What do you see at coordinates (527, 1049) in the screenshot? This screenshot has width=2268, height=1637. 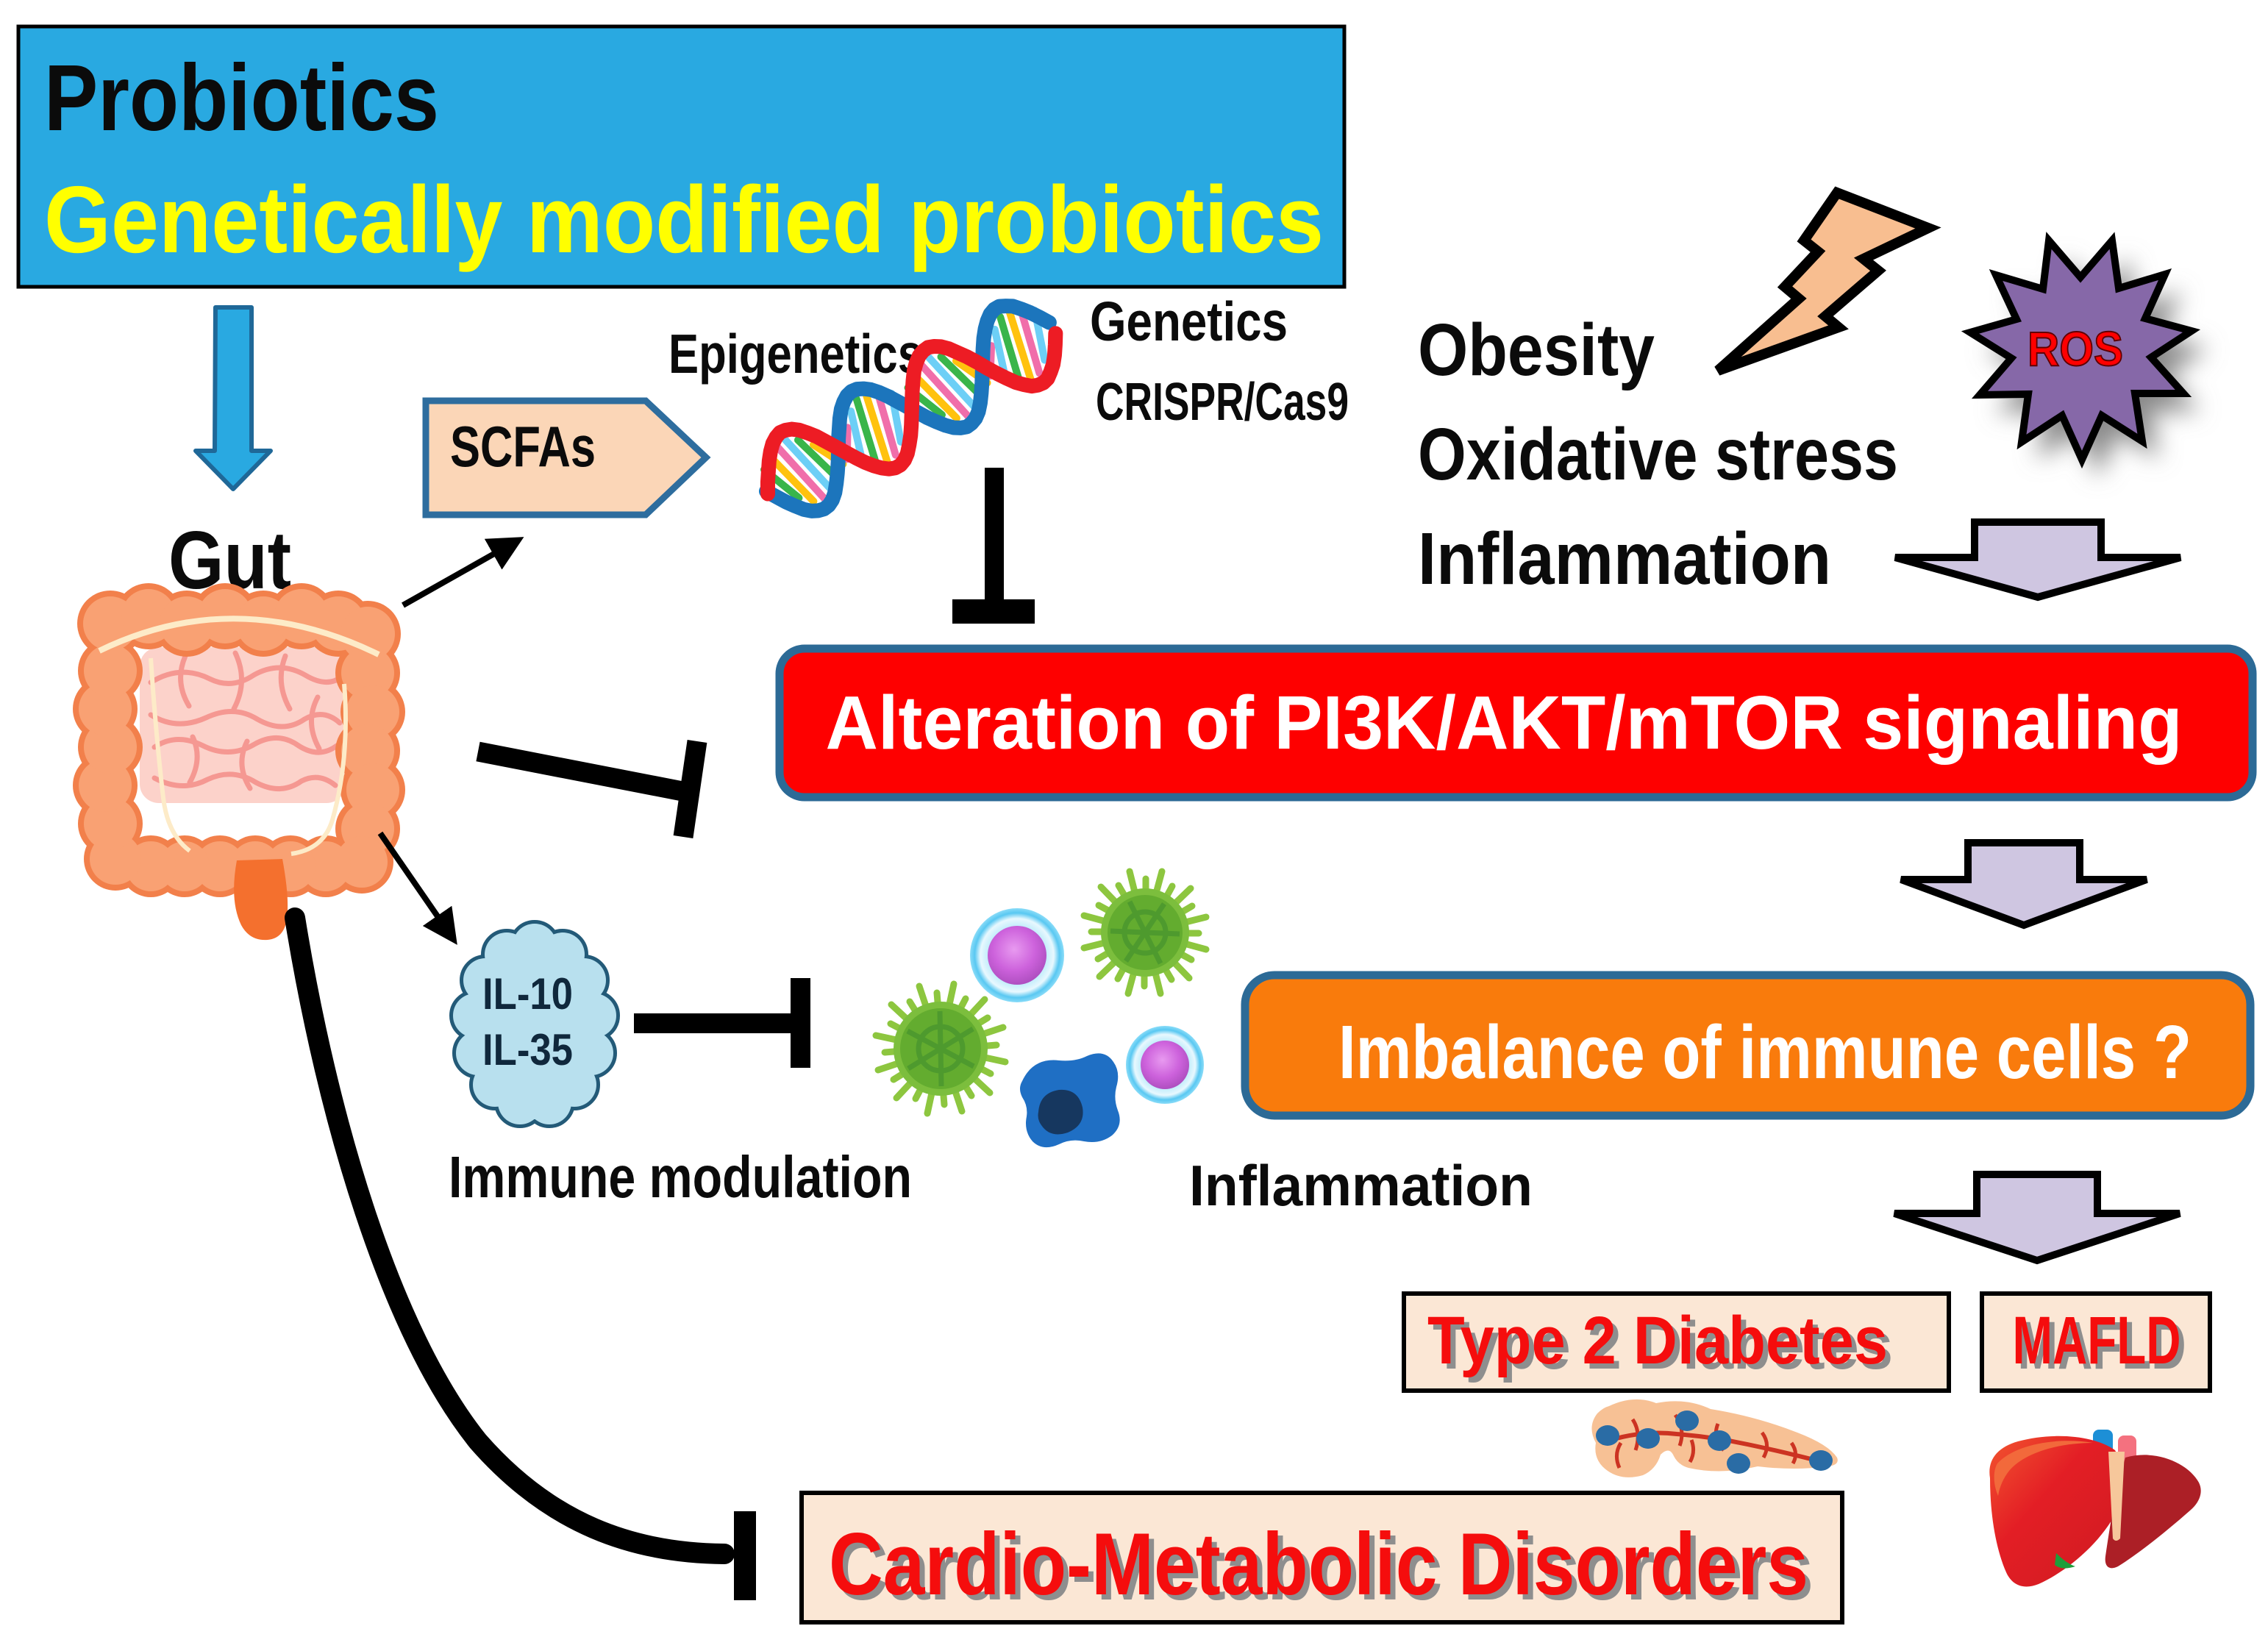 I see `svg-text: IL-35` at bounding box center [527, 1049].